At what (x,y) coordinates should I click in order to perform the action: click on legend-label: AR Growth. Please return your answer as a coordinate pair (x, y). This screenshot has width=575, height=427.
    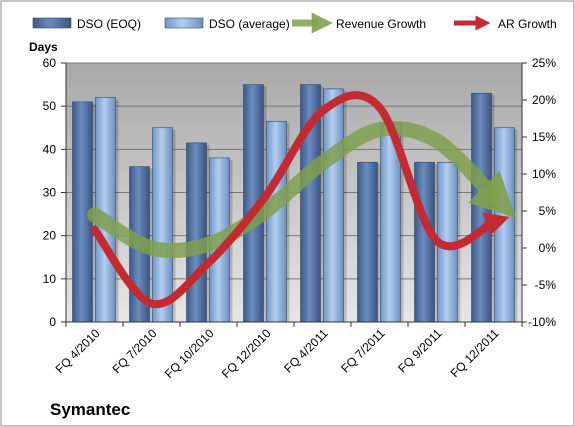
    Looking at the image, I should click on (527, 24).